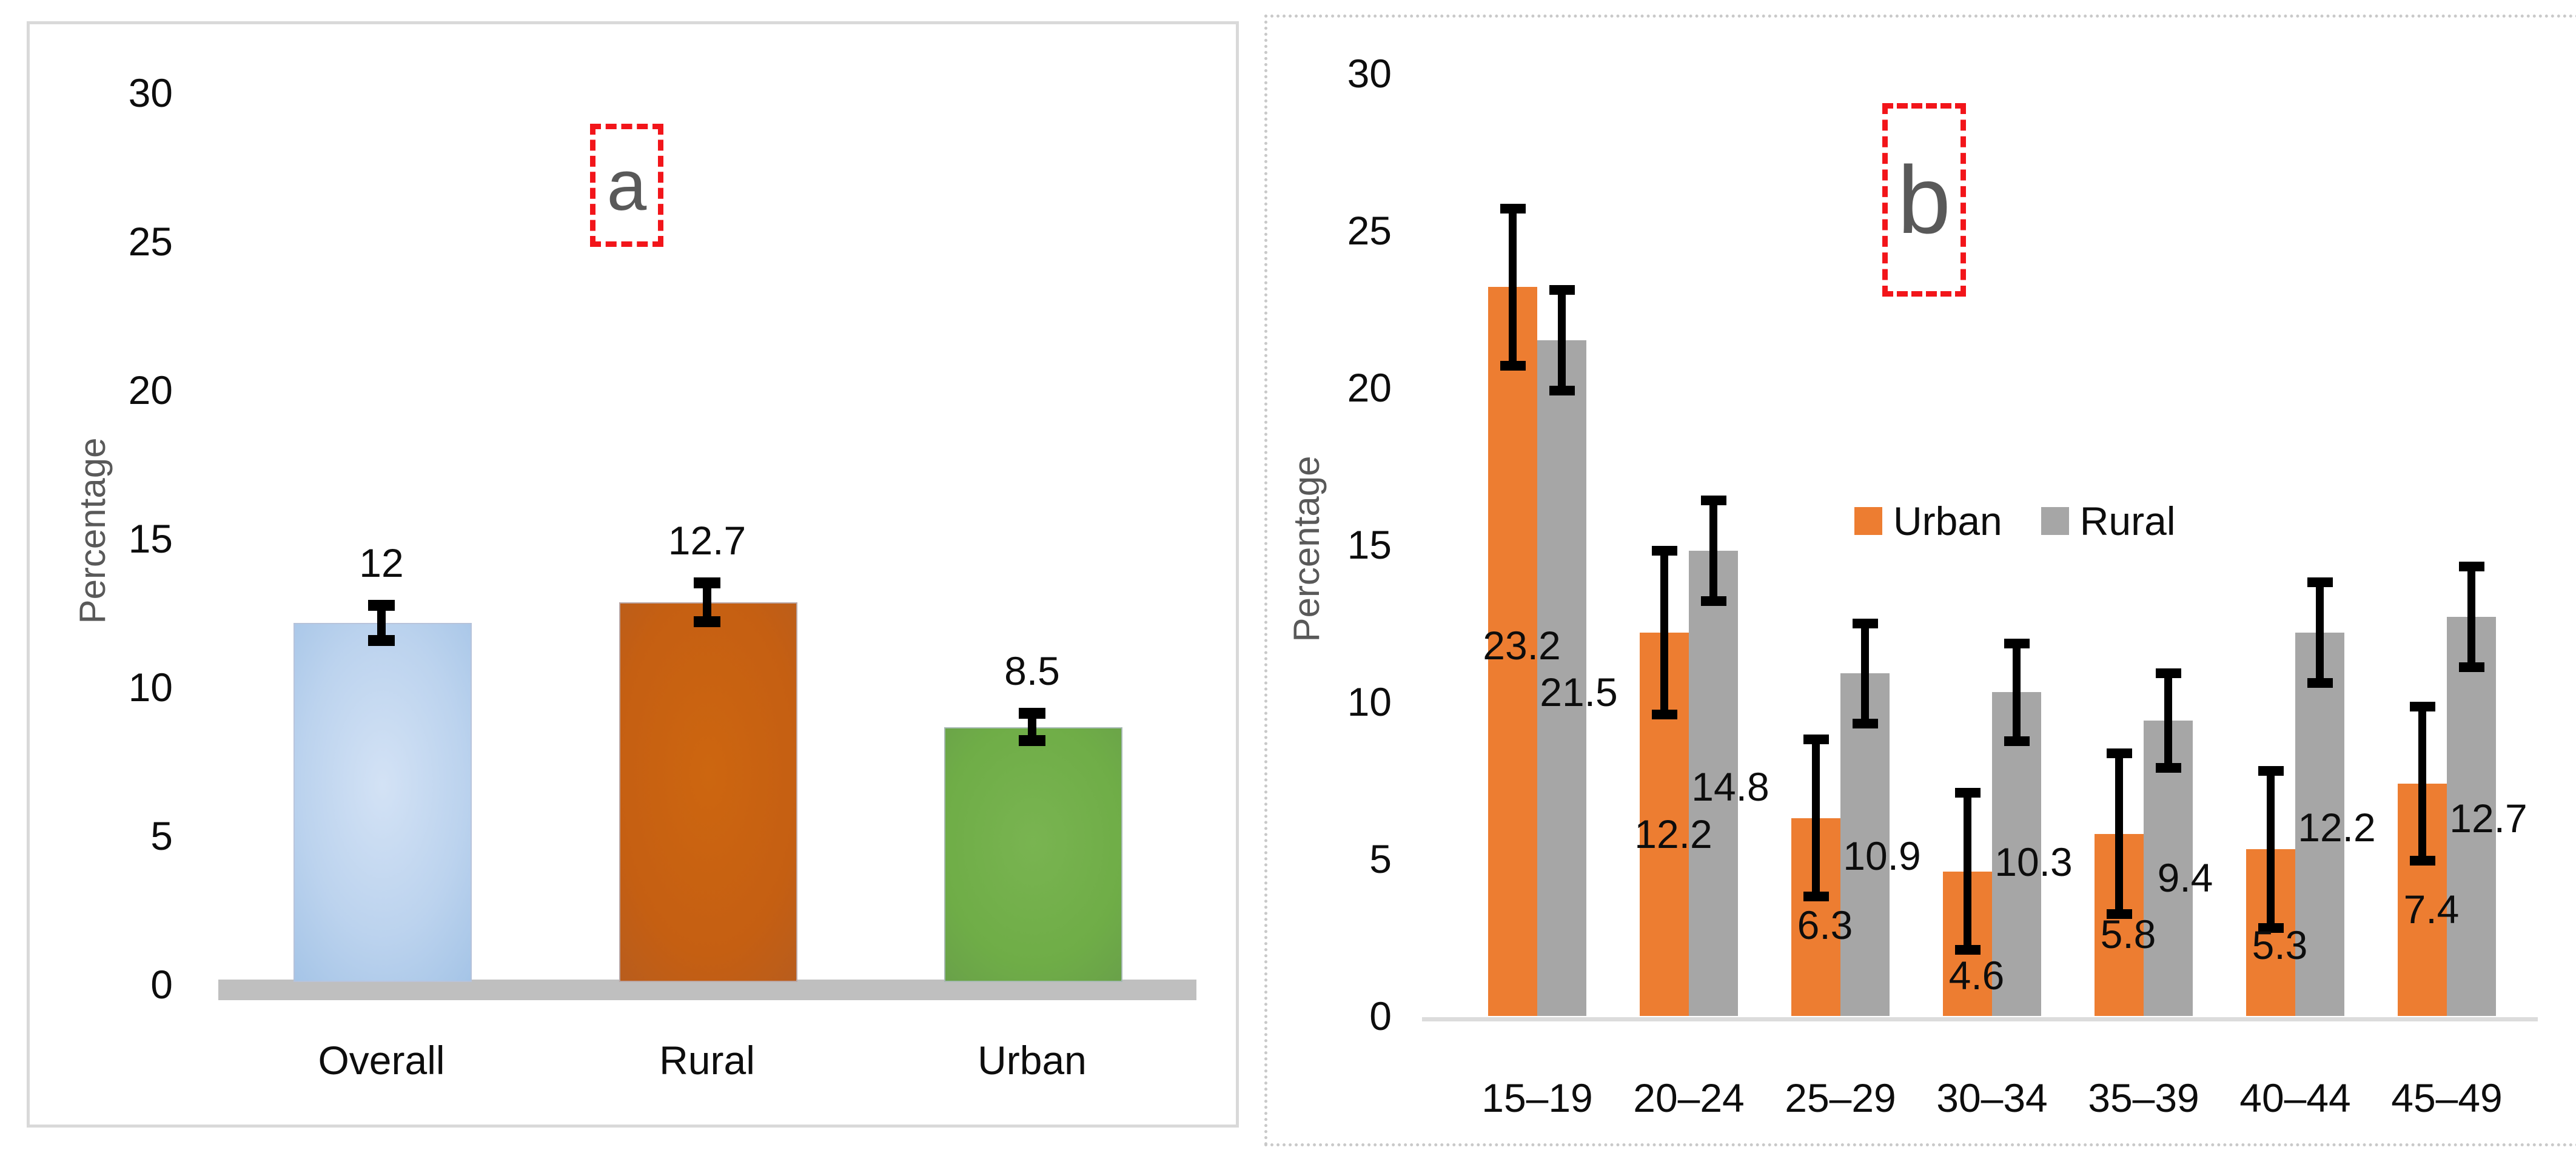  Describe the element at coordinates (1032, 671) in the screenshot. I see `data-label: 8.5` at that location.